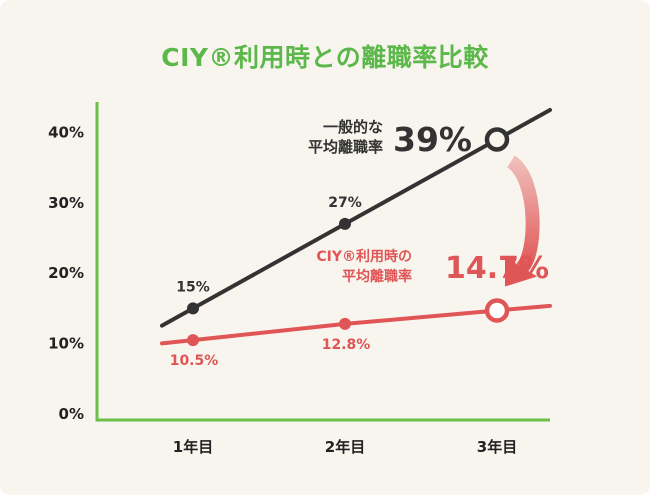 The width and height of the screenshot is (650, 495). What do you see at coordinates (66, 203) in the screenshot?
I see `y-tick-label: 30%` at bounding box center [66, 203].